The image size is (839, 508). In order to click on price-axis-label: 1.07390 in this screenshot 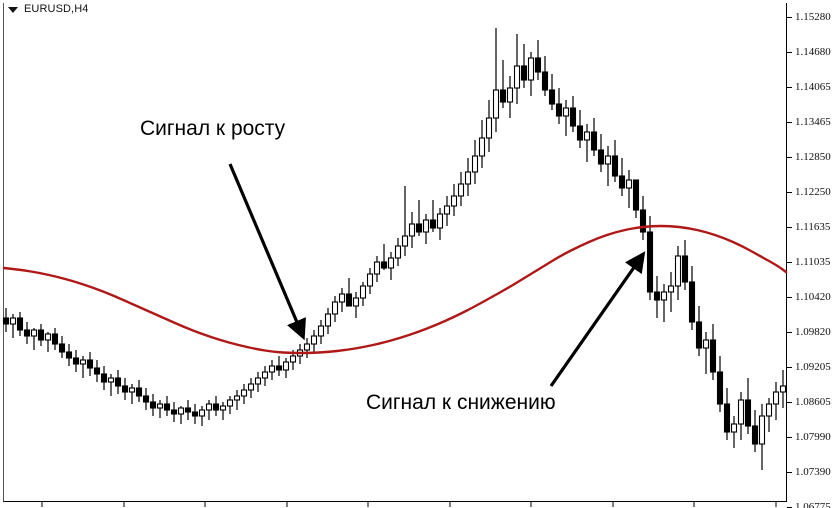, I will do `click(813, 472)`.